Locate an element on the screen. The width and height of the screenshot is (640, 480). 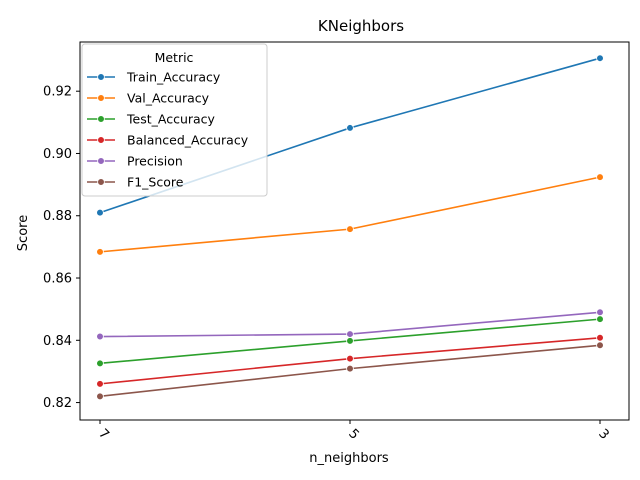
y-tick-label: 0.88 is located at coordinates (57, 216).